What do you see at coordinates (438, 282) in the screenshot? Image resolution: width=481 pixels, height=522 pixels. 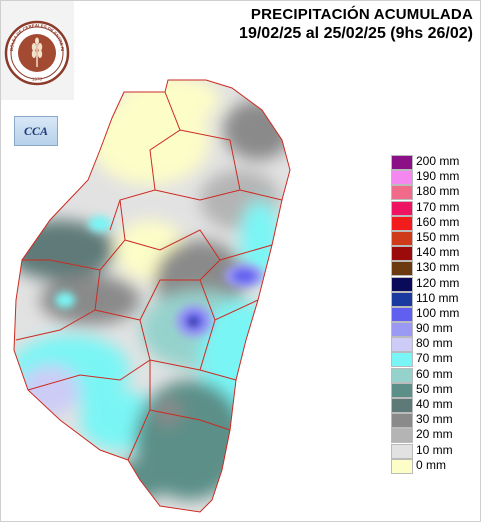 I see `legend-label: 120 mm` at bounding box center [438, 282].